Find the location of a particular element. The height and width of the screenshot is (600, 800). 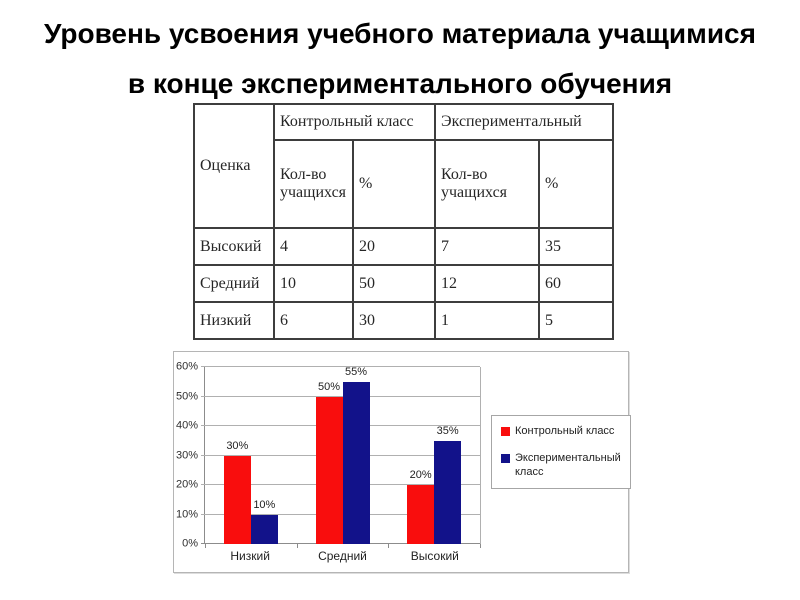

page-title-line2: в конце экспериментального обучения is located at coordinates (400, 83).